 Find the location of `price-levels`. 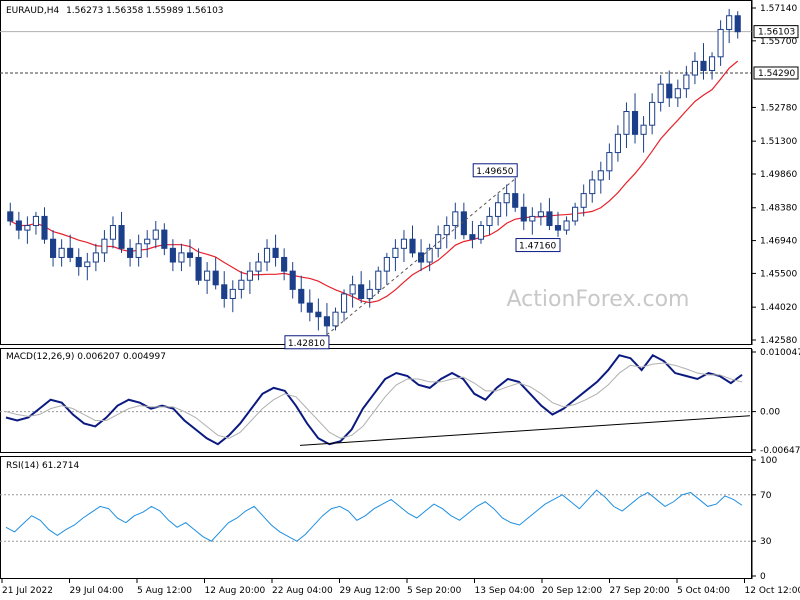

price-levels is located at coordinates (376, 52).